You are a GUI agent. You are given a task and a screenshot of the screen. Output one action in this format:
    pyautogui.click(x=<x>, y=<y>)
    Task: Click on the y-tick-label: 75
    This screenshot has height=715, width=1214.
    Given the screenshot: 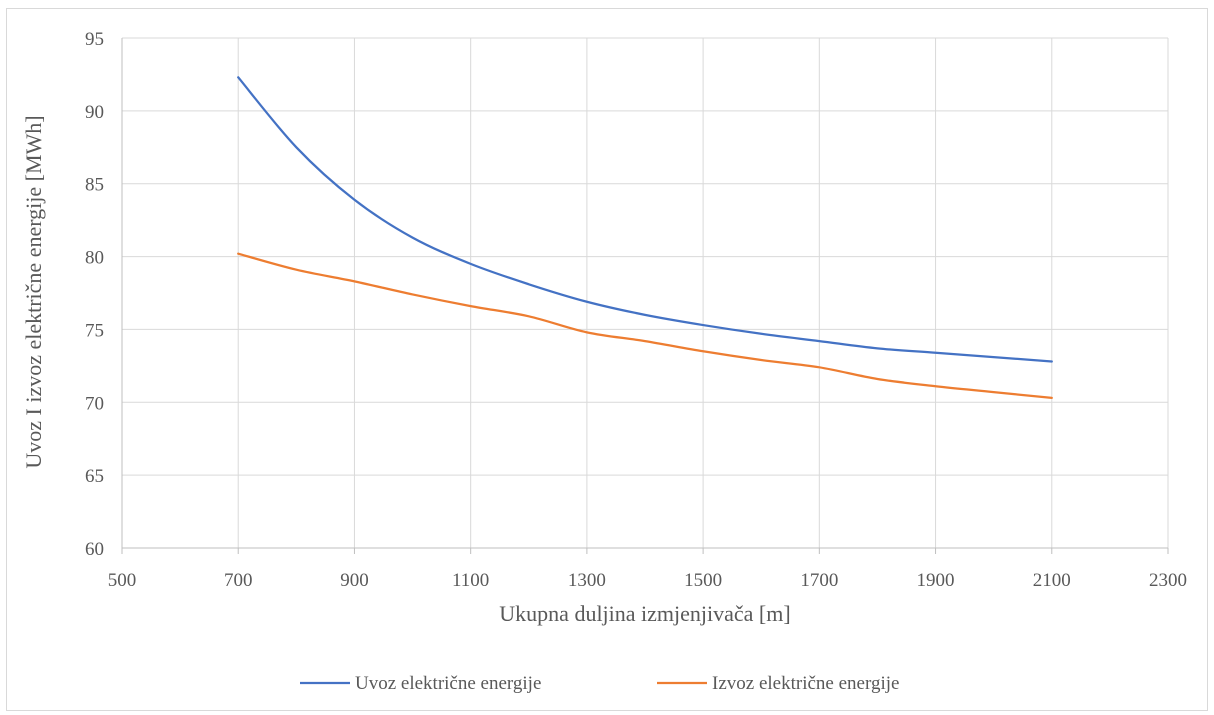 What is the action you would take?
    pyautogui.click(x=94, y=330)
    